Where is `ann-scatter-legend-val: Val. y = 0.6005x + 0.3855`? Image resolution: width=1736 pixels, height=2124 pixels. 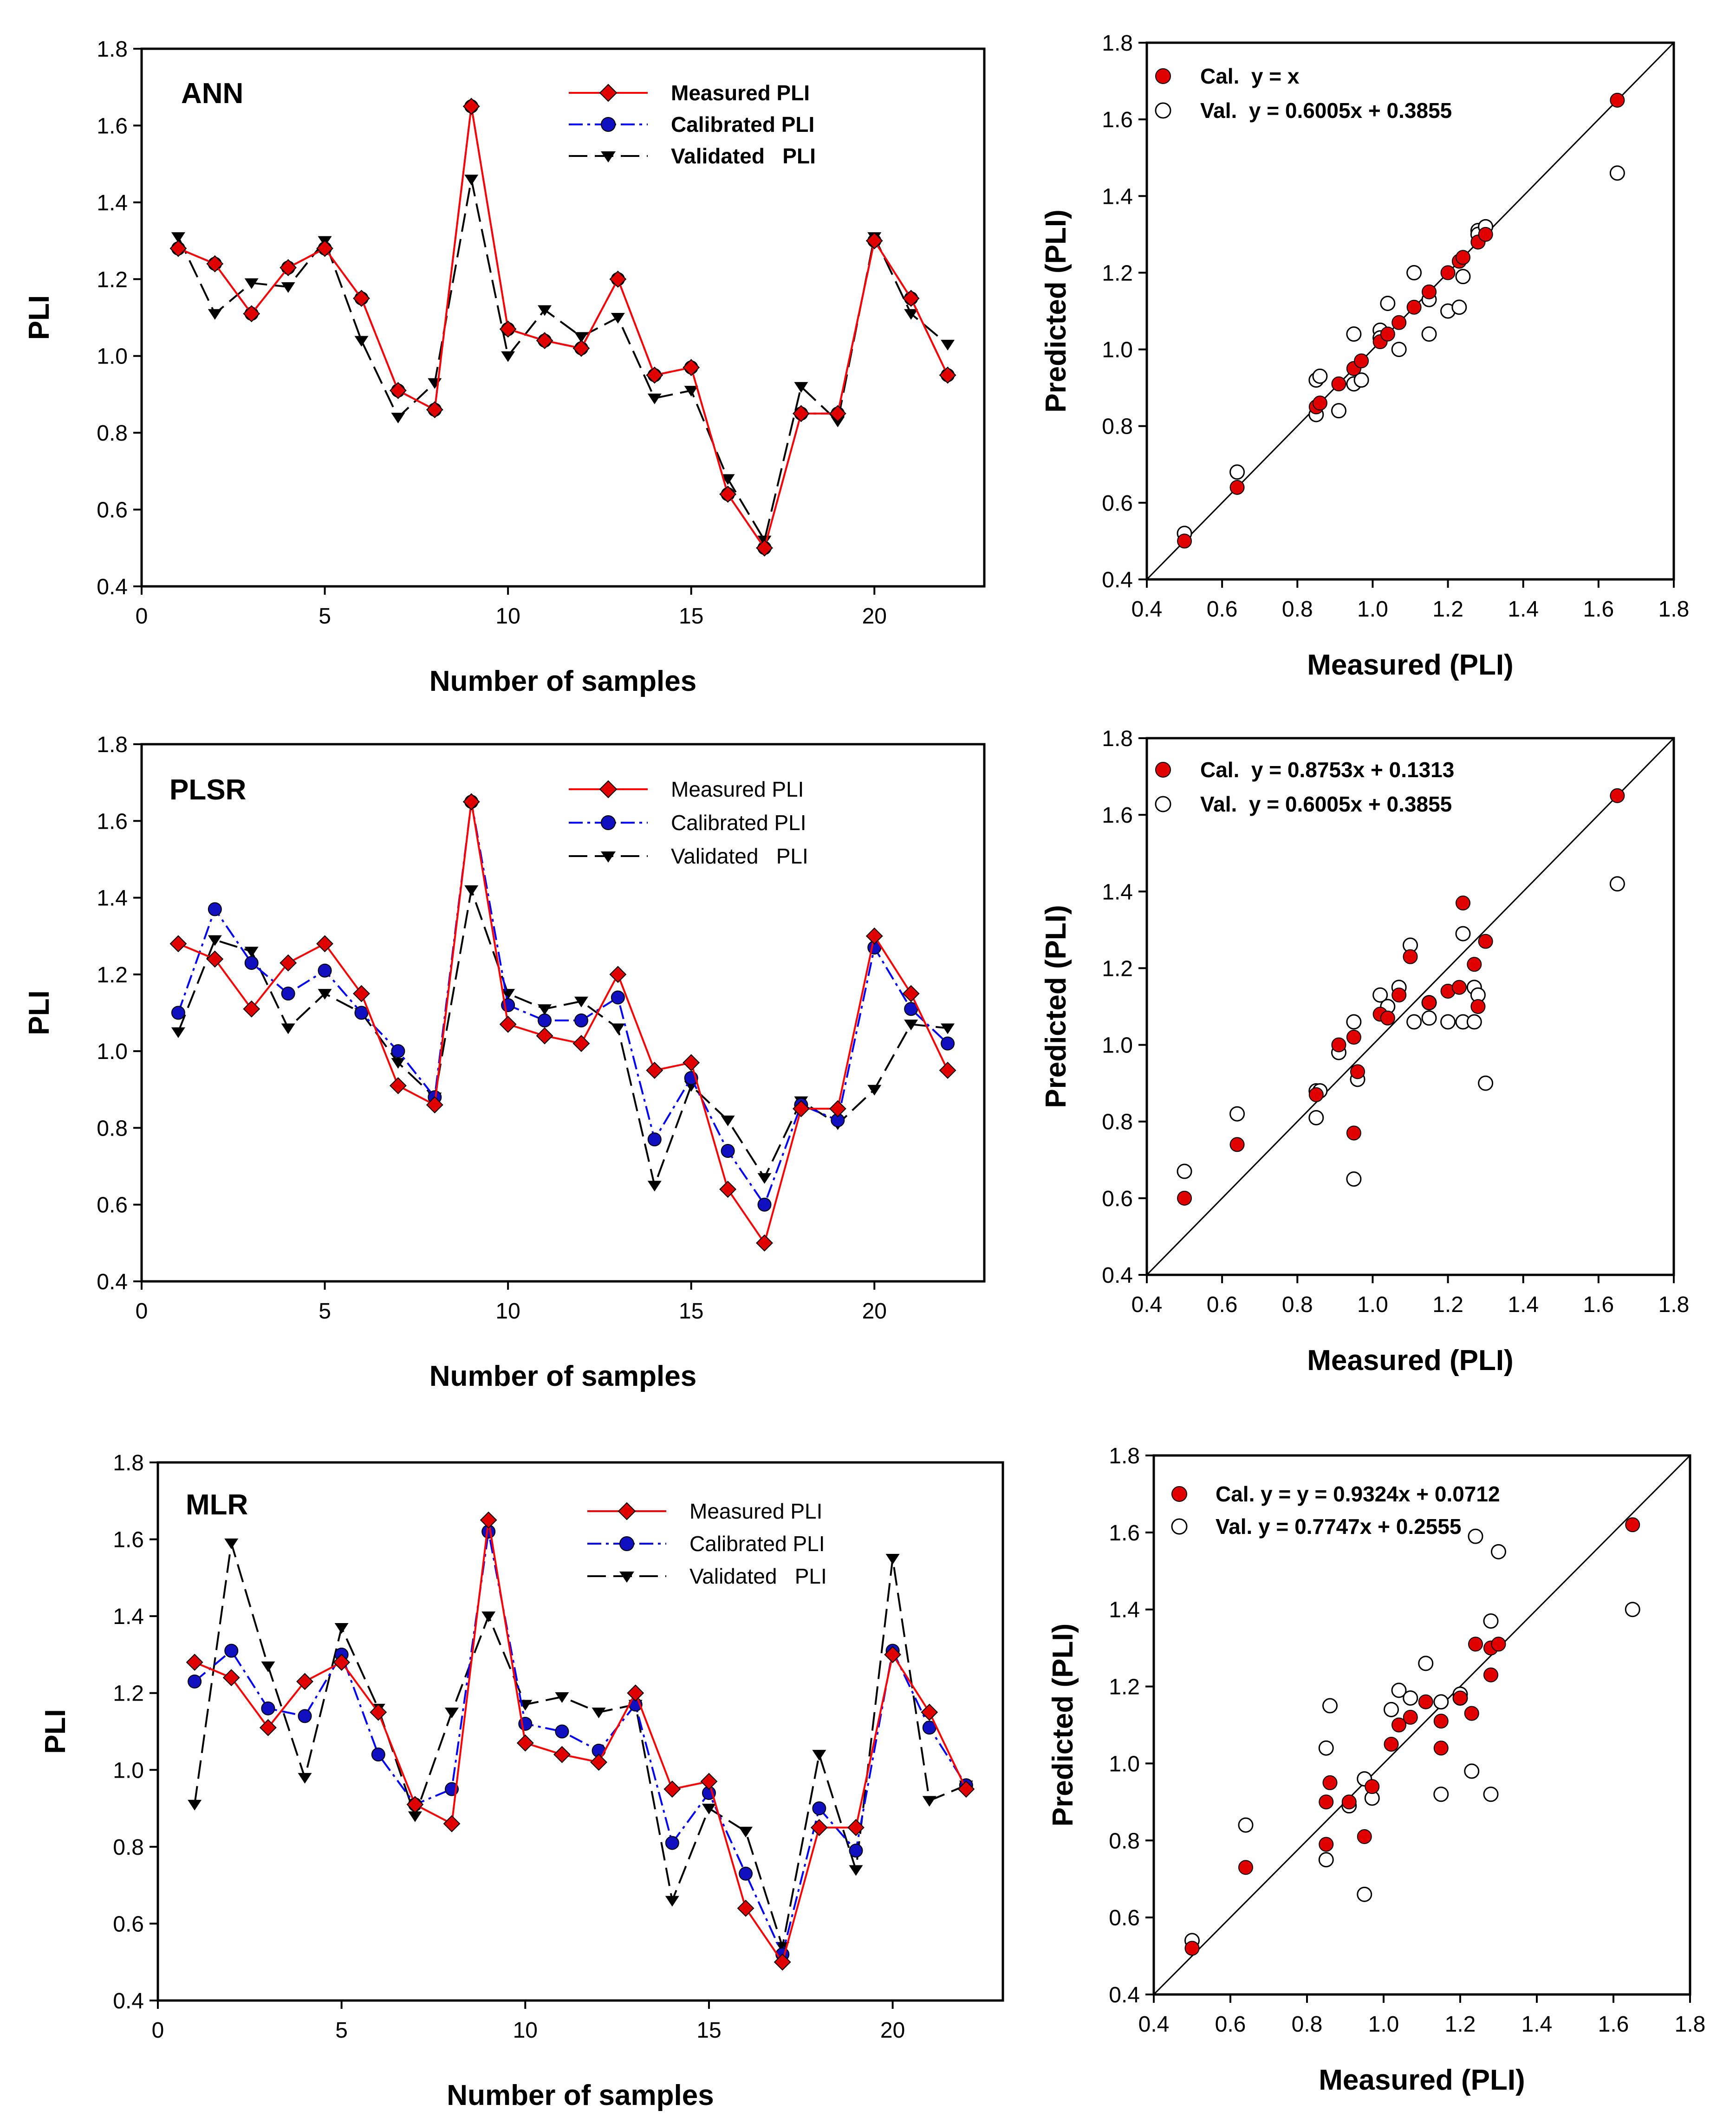
ann-scatter-legend-val: Val. y = 0.6005x + 0.3855 is located at coordinates (1326, 111).